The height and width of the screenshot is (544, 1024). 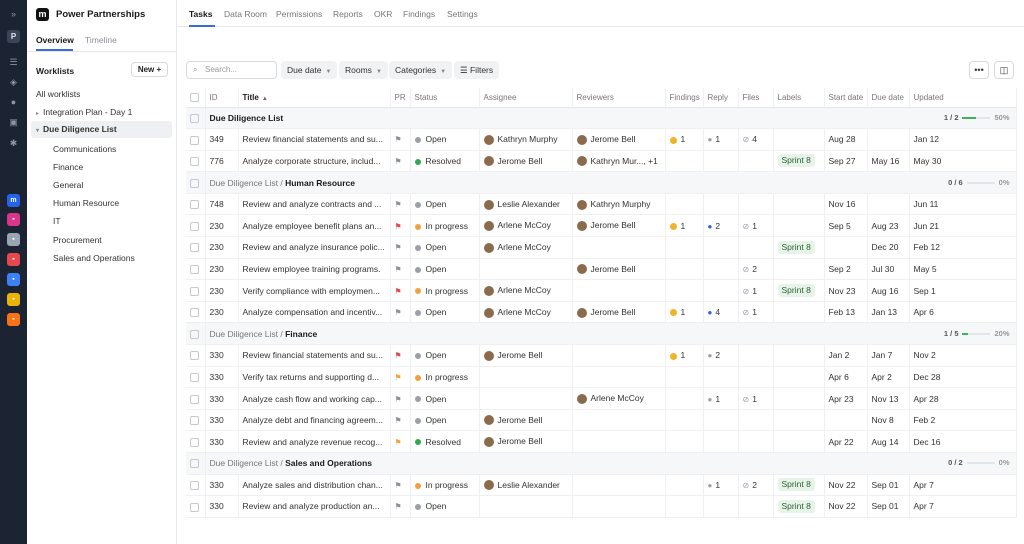 What do you see at coordinates (846, 441) in the screenshot?
I see `row-start-date: Apr 22` at bounding box center [846, 441].